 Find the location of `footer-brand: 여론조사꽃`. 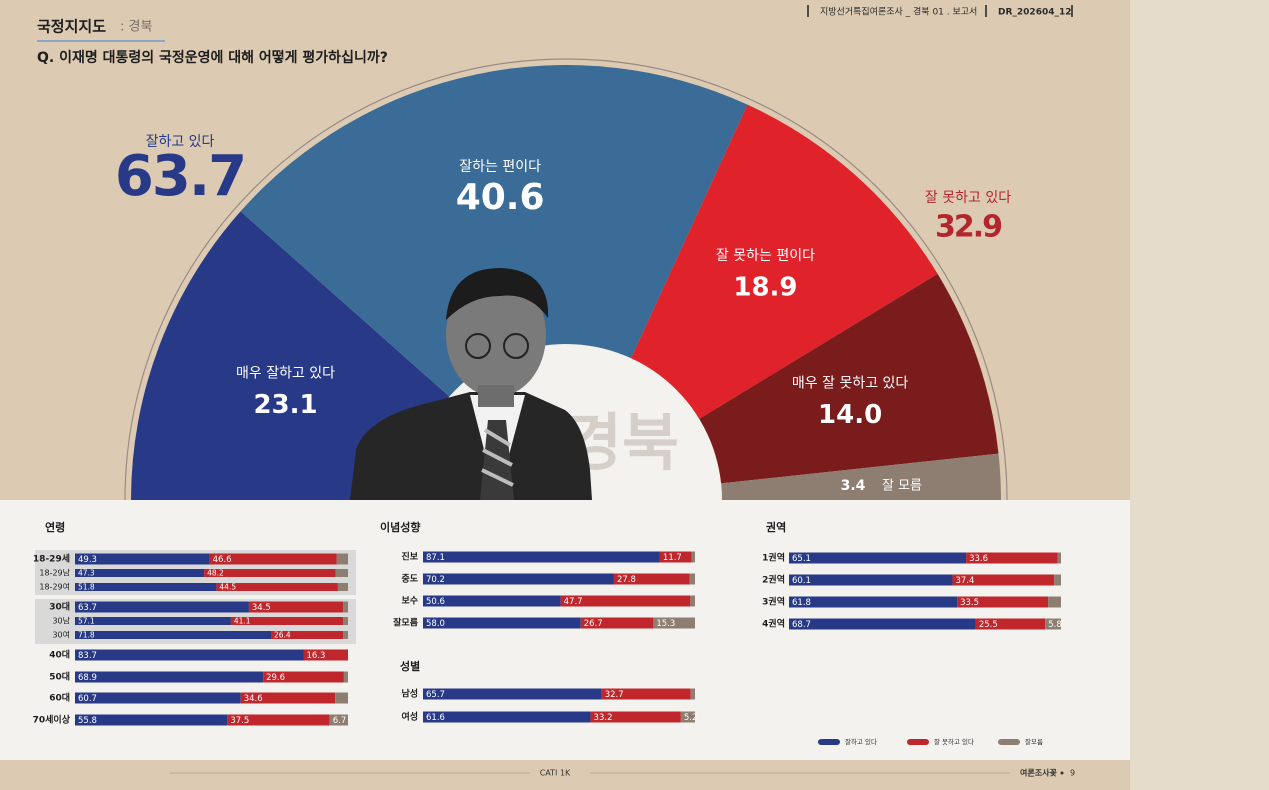

footer-brand: 여론조사꽃 is located at coordinates (1038, 773).